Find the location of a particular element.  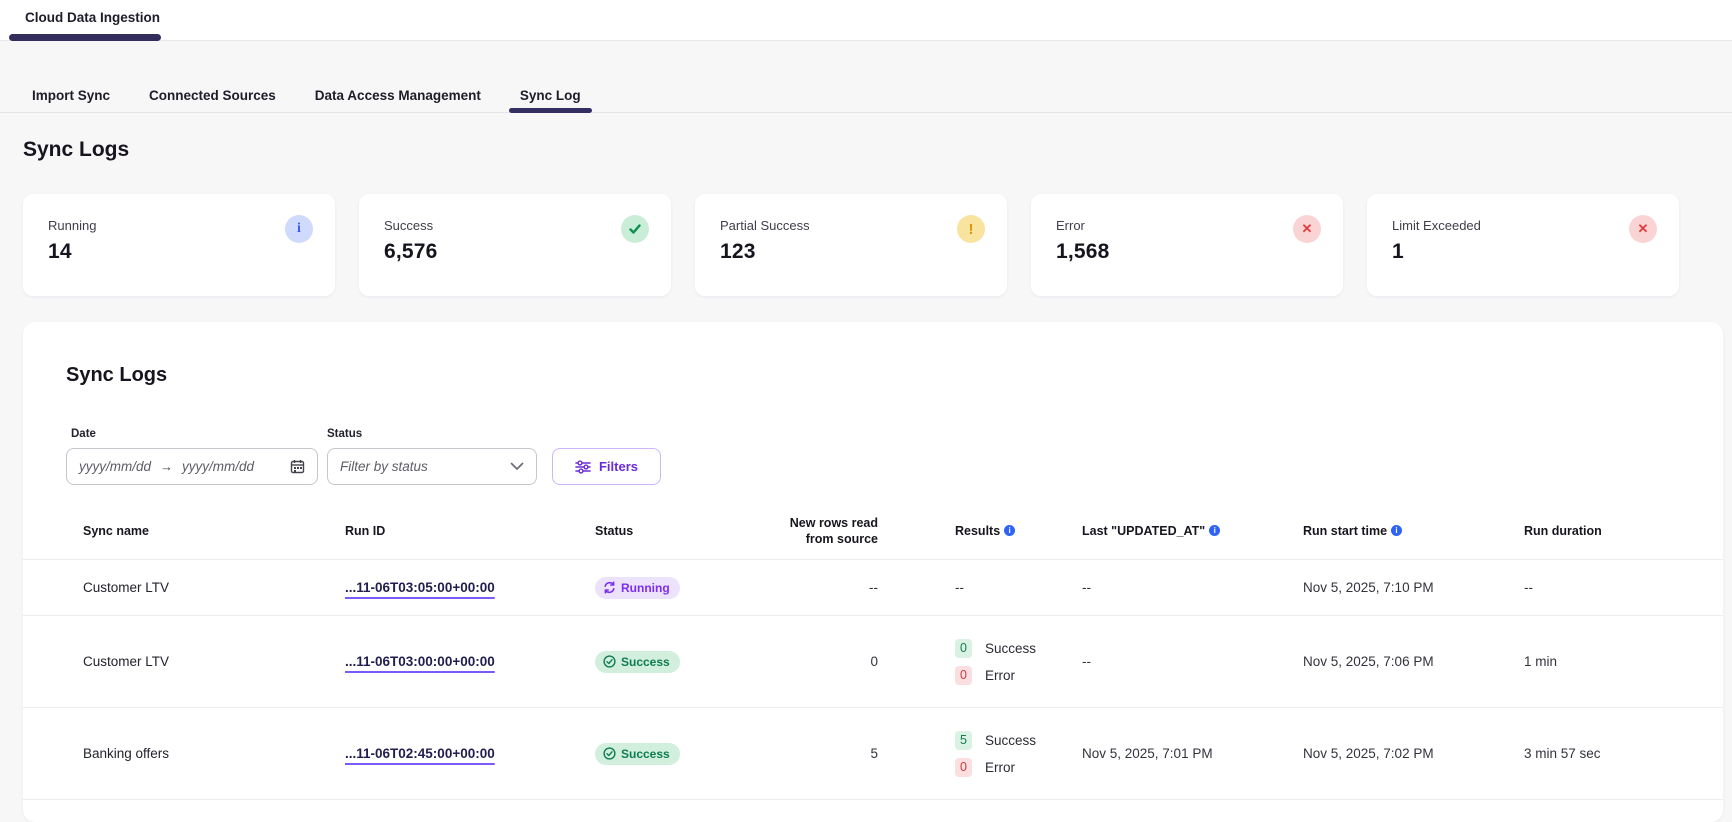

column-header-sync-name: Sync name is located at coordinates (116, 530).